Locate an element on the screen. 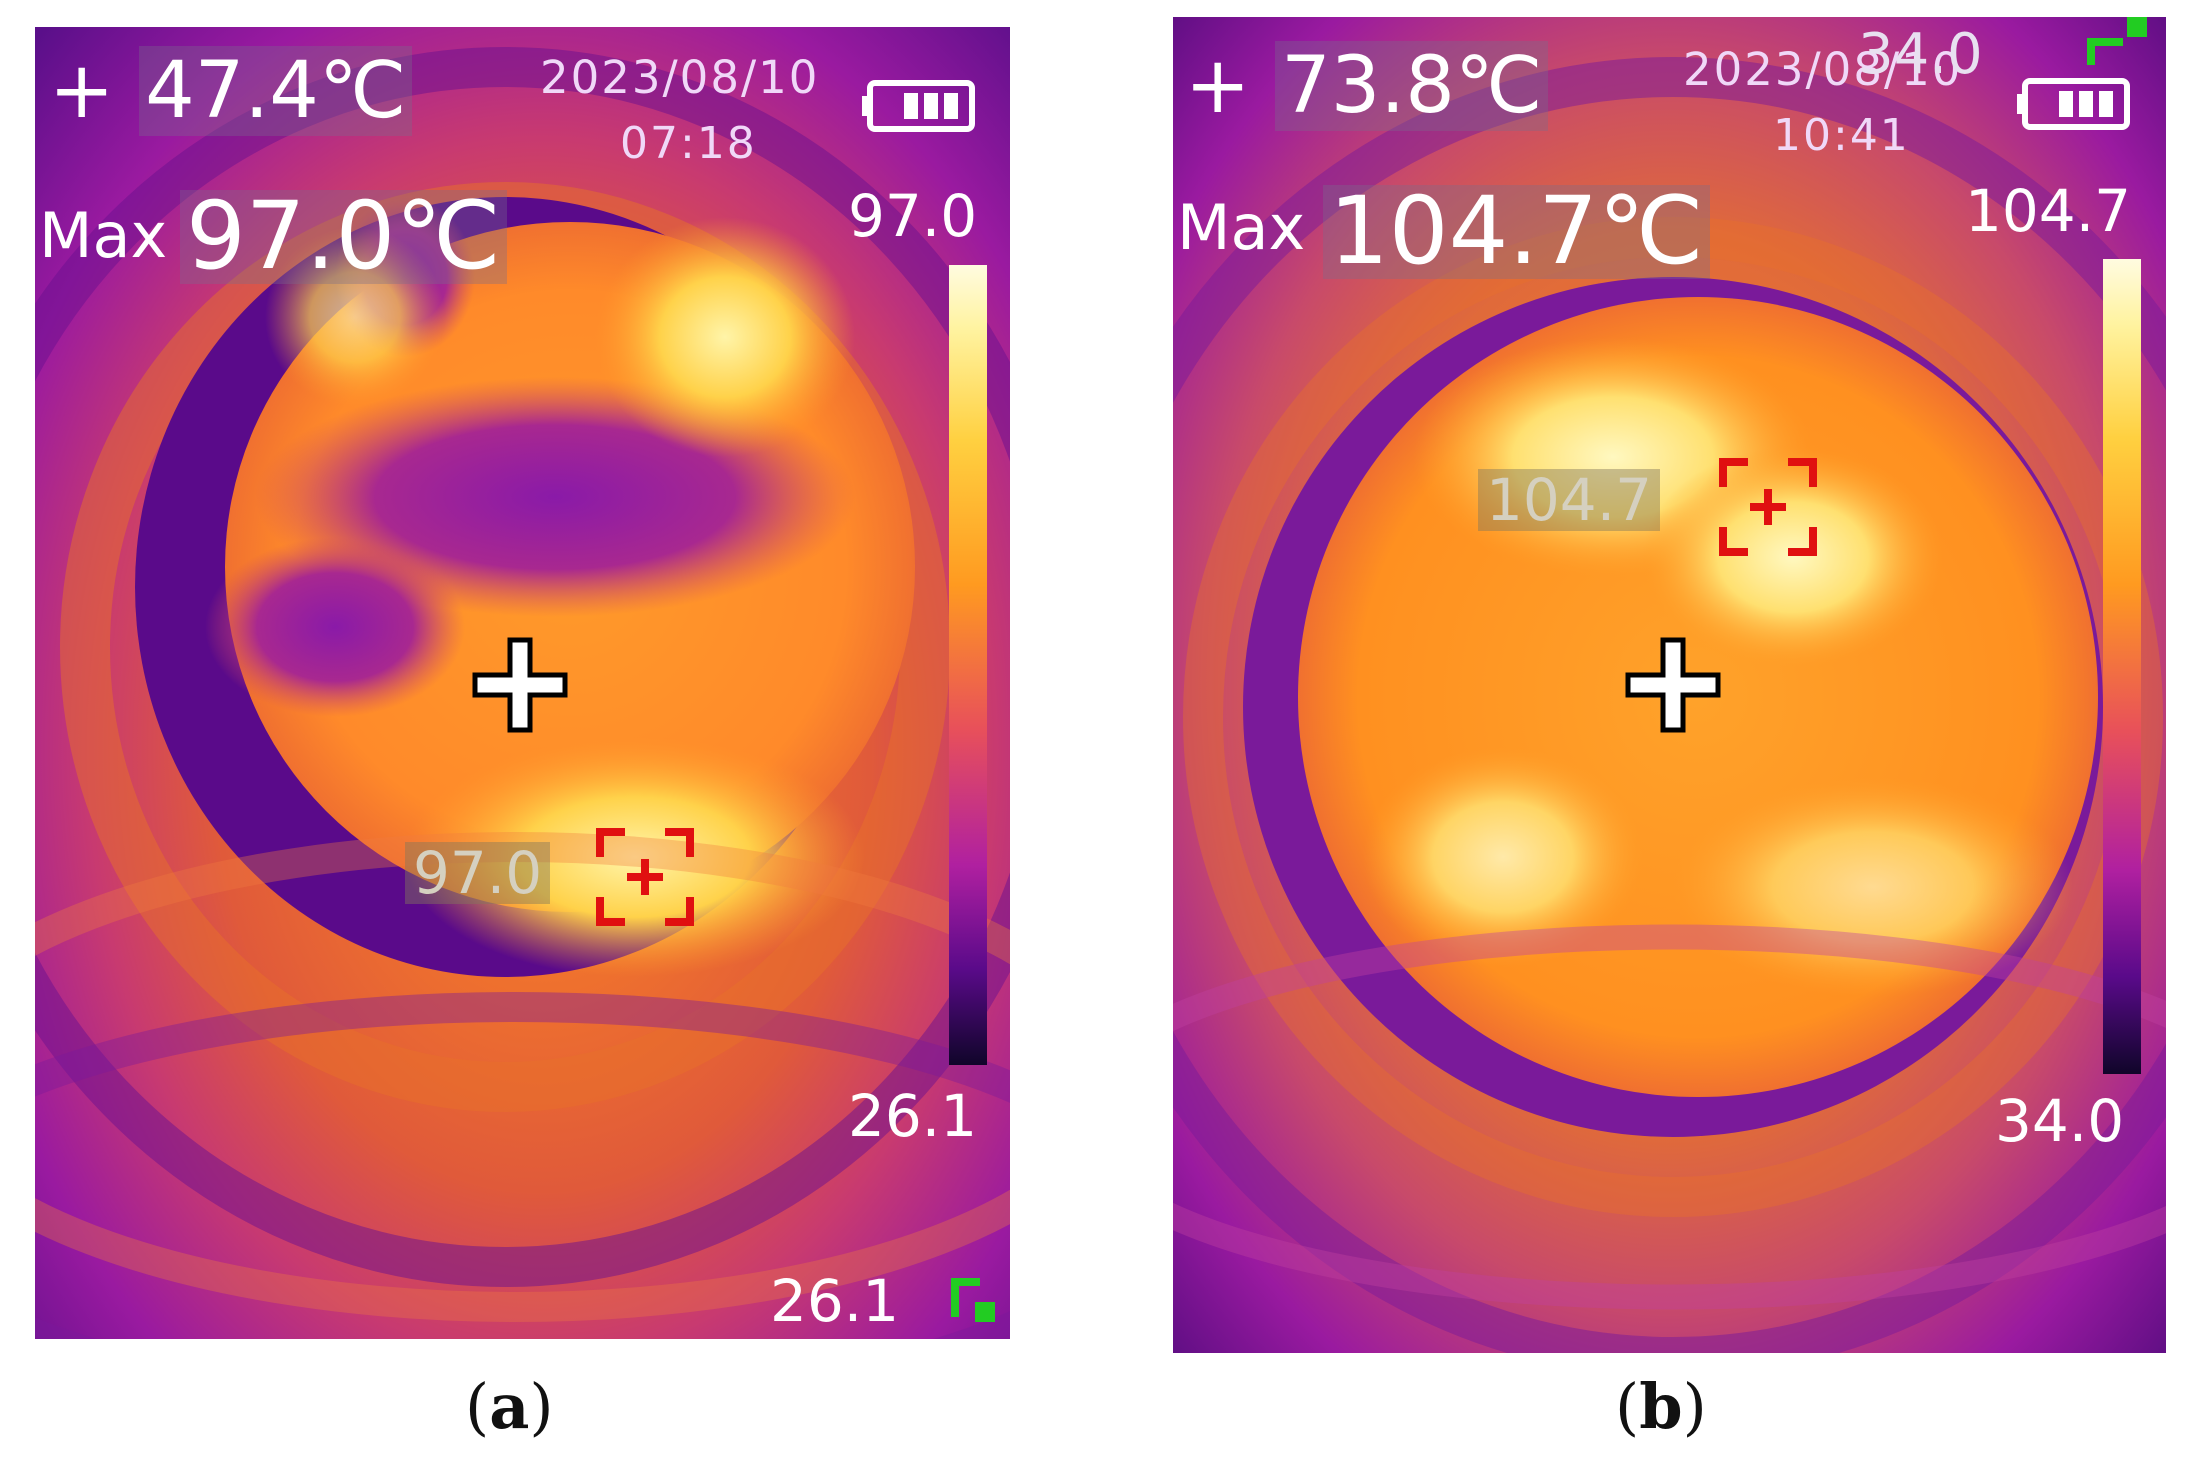 This screenshot has height=1473, width=2186. scale-max-label: 97.0 is located at coordinates (913, 216).